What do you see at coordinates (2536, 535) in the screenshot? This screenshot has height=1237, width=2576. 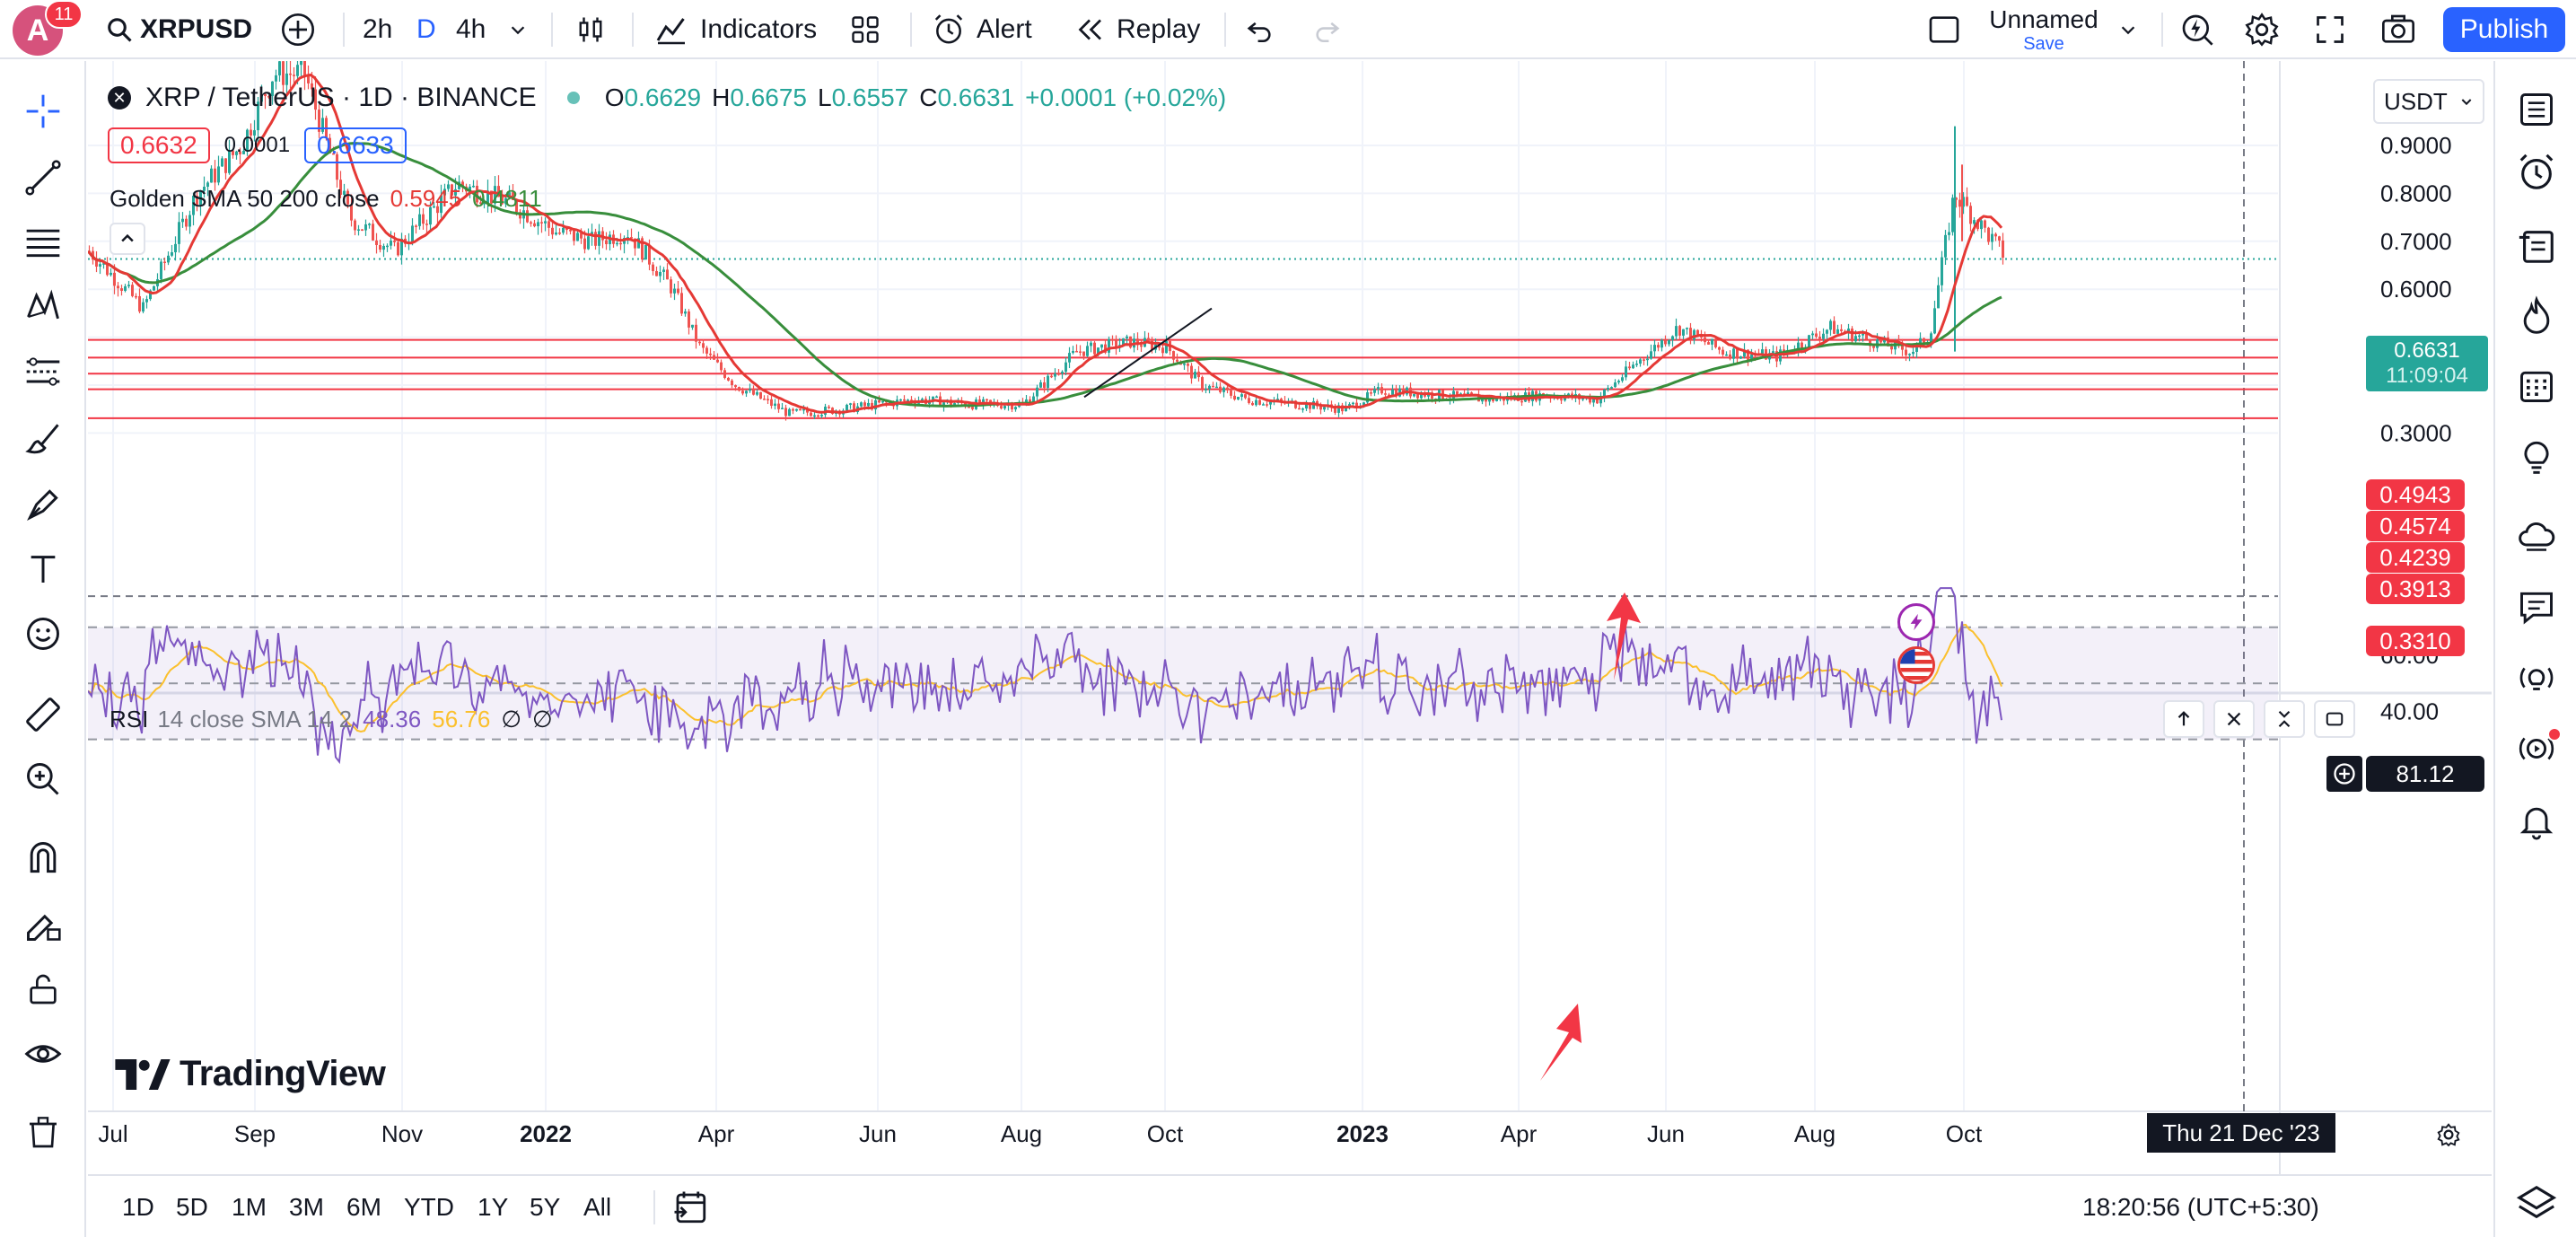 I see `streams-button` at bounding box center [2536, 535].